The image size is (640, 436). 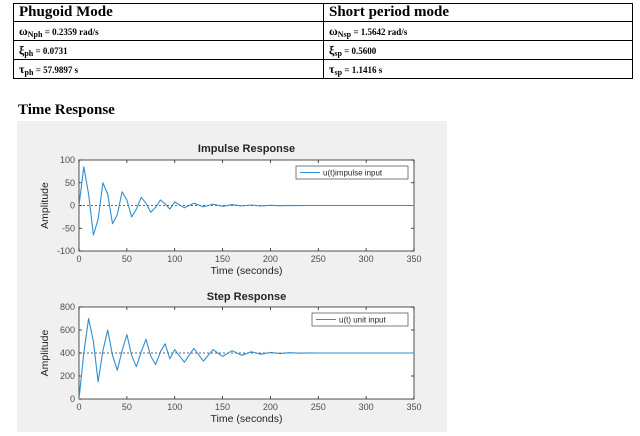 What do you see at coordinates (478, 12) in the screenshot?
I see `header-short-period: Short period mode` at bounding box center [478, 12].